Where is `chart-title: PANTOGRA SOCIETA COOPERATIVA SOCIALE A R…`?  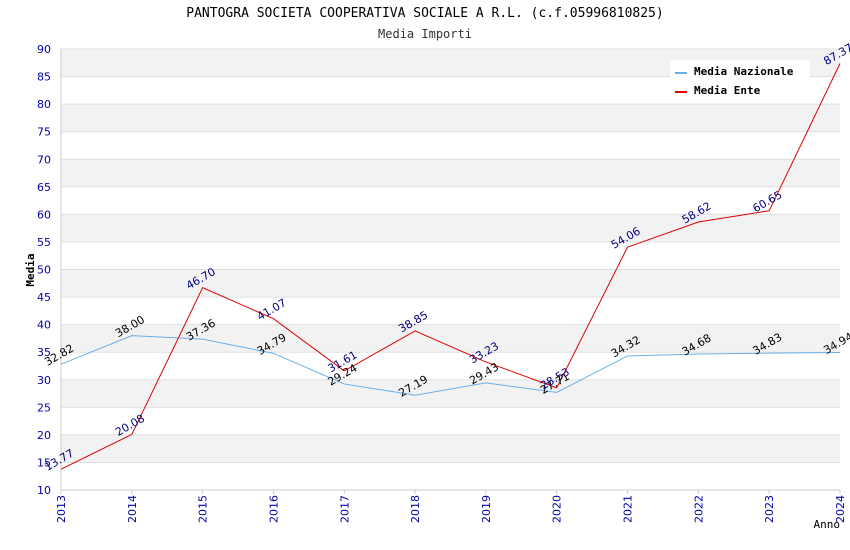 chart-title: PANTOGRA SOCIETA COOPERATIVA SOCIALE A R… is located at coordinates (425, 13).